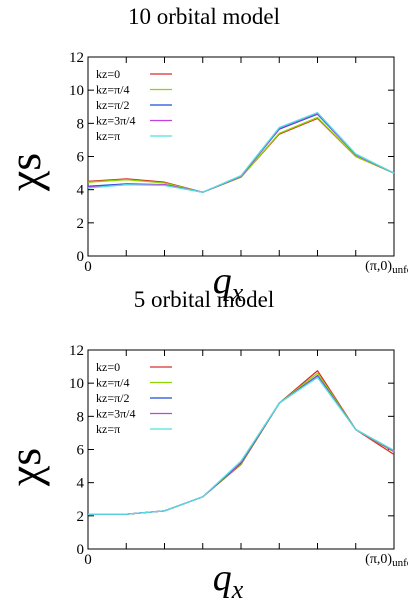 The image size is (408, 602). I want to click on chart-title: 5 orbital model, so click(204, 299).